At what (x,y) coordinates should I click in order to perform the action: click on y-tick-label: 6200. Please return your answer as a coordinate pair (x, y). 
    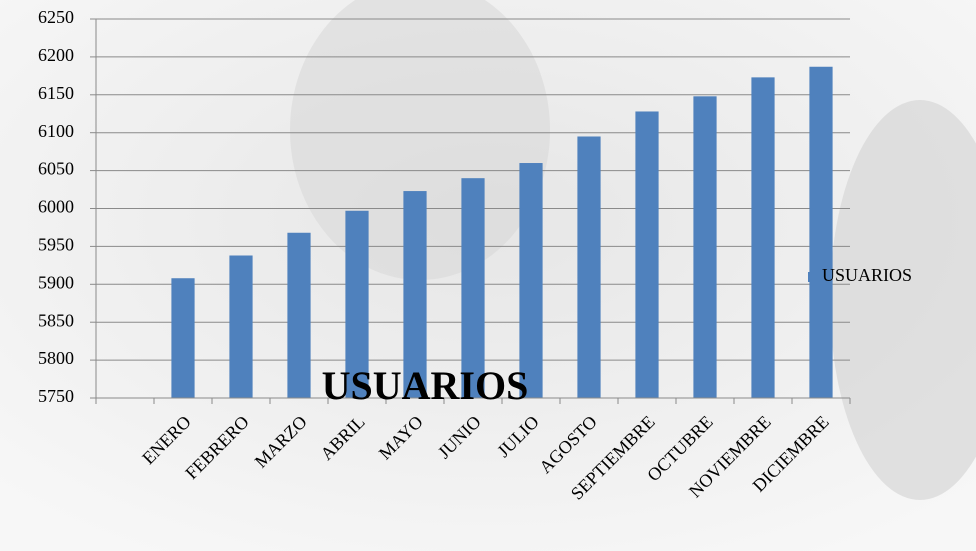
    Looking at the image, I should click on (56, 55).